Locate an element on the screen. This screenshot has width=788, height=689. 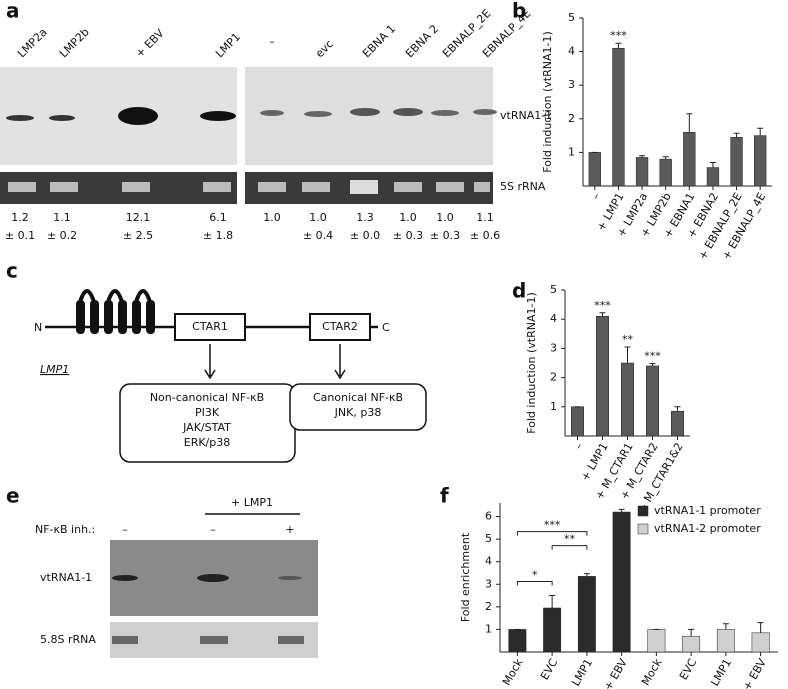
group-label: + LMP1 is located at coordinates (252, 502).